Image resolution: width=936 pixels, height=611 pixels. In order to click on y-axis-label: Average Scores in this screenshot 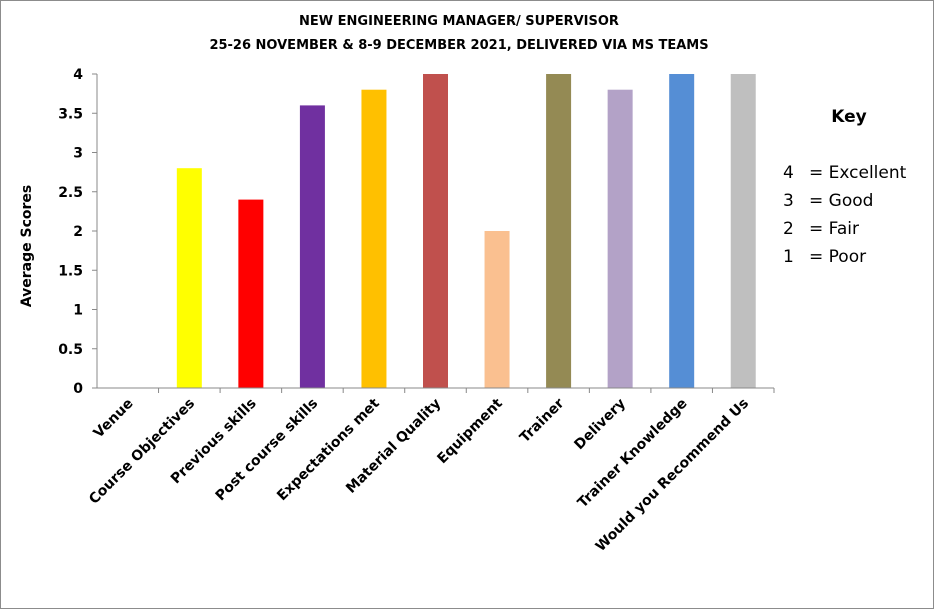, I will do `click(27, 246)`.